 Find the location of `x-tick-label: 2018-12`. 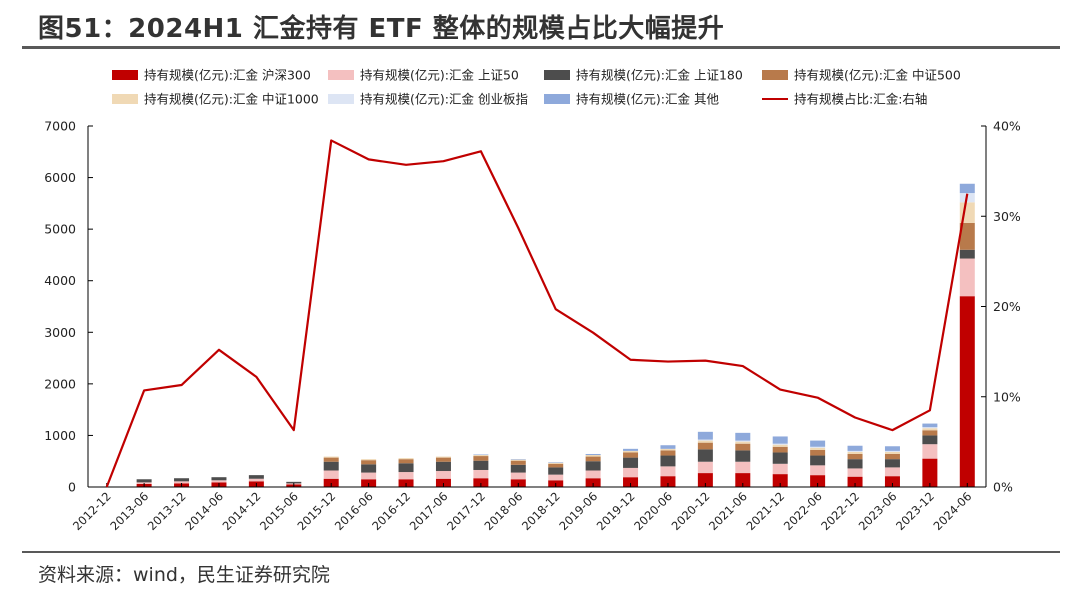

x-tick-label: 2018-12 is located at coordinates (541, 511).